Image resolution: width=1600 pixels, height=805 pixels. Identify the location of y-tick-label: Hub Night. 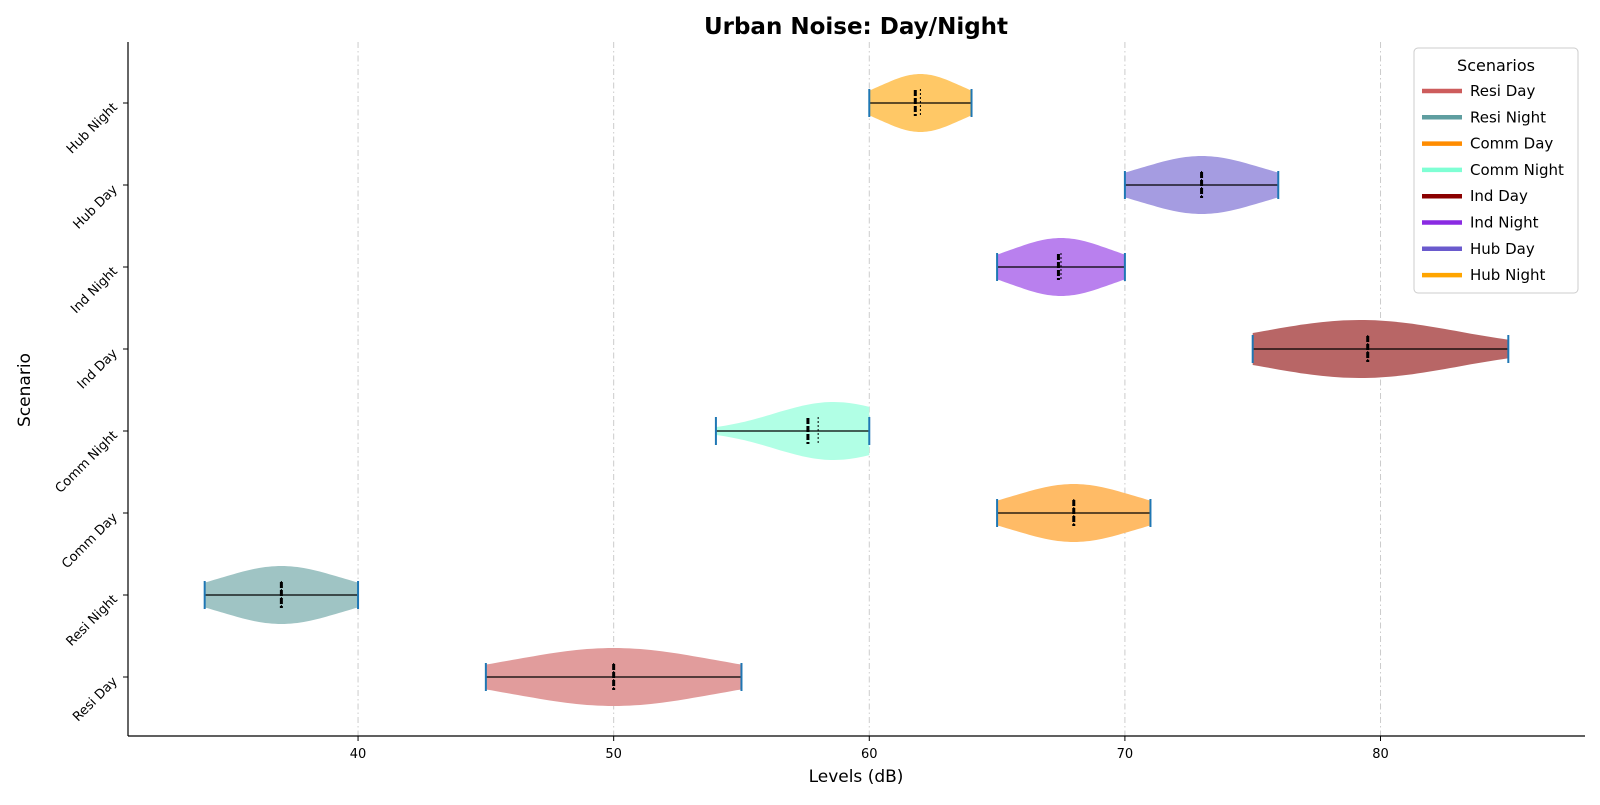
(92, 128).